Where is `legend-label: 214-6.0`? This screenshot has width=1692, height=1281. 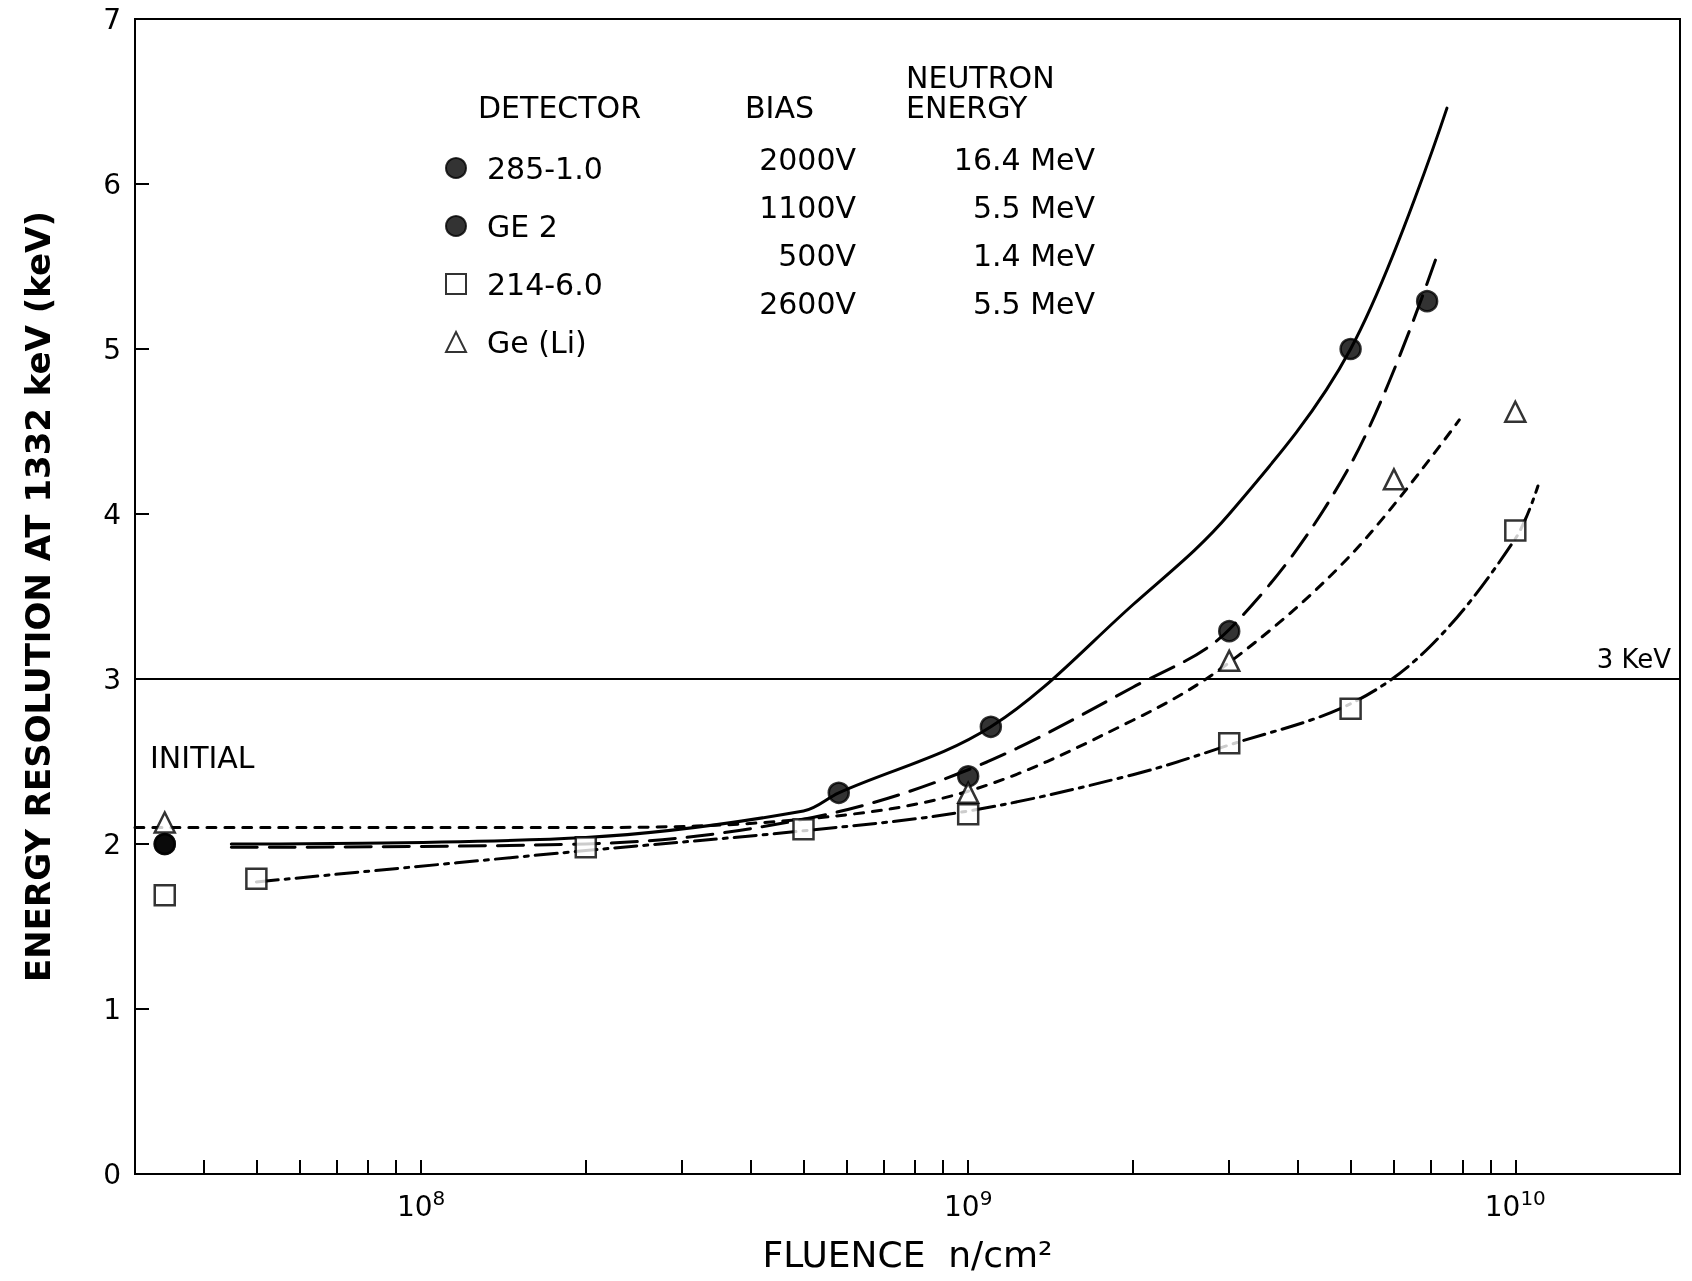 legend-label: 214-6.0 is located at coordinates (545, 284).